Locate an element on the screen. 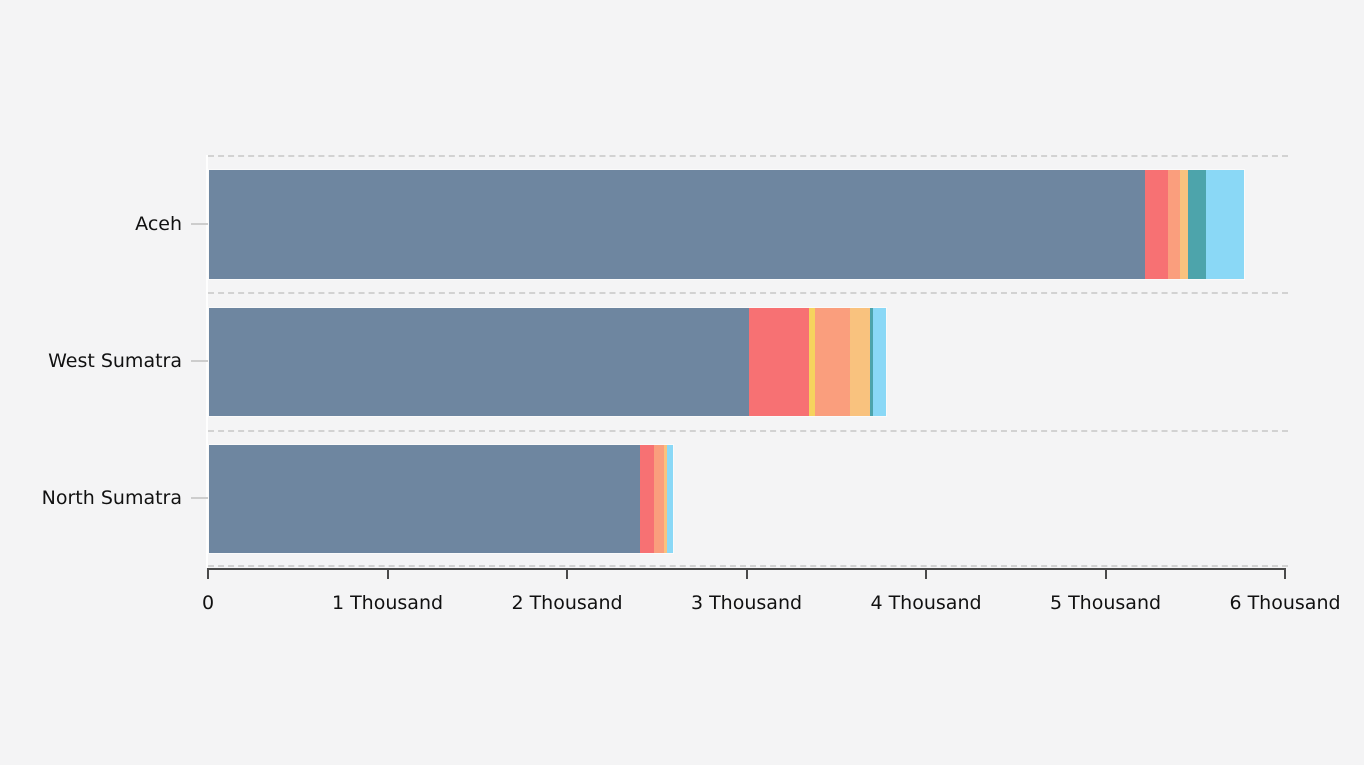 This screenshot has height=765, width=1364. x-axis-tick-label: 5 Thousand is located at coordinates (1105, 603).